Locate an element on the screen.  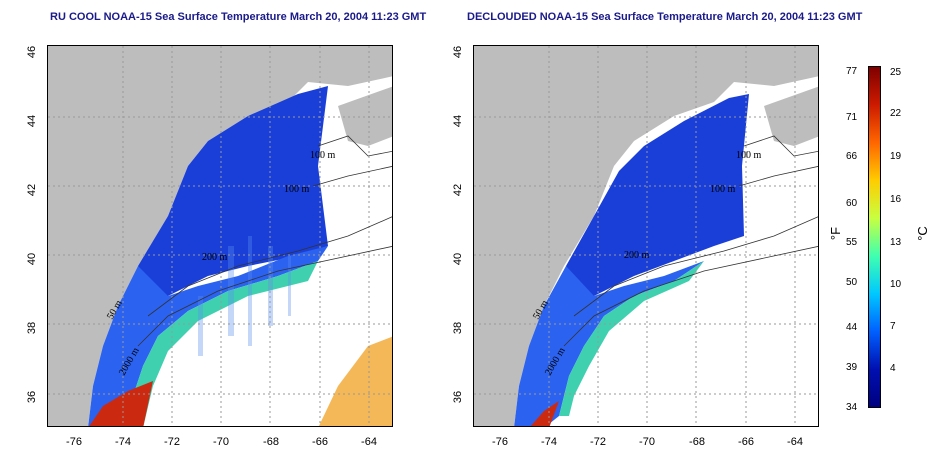
fahrenheit-tick: 39 is located at coordinates (852, 367).